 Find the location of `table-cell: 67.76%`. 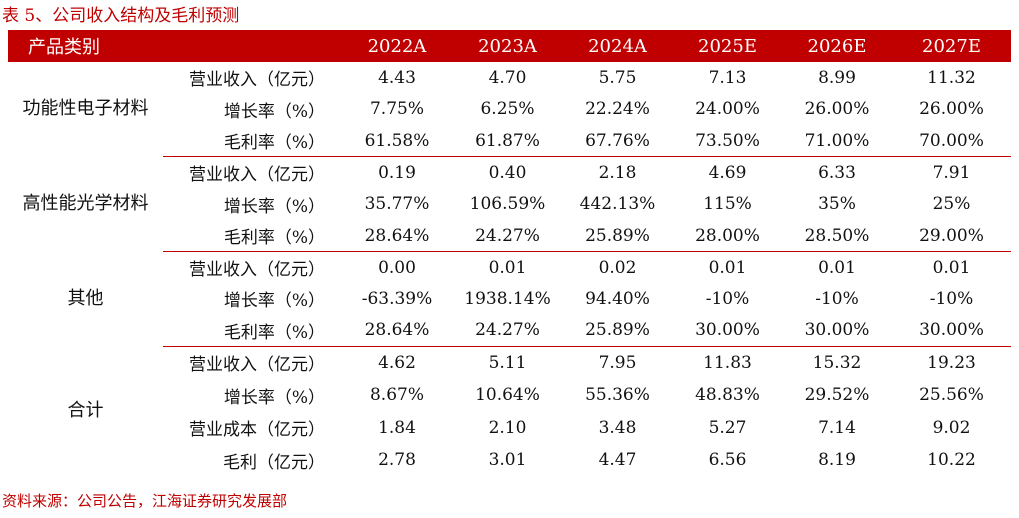

table-cell: 67.76% is located at coordinates (617, 141).